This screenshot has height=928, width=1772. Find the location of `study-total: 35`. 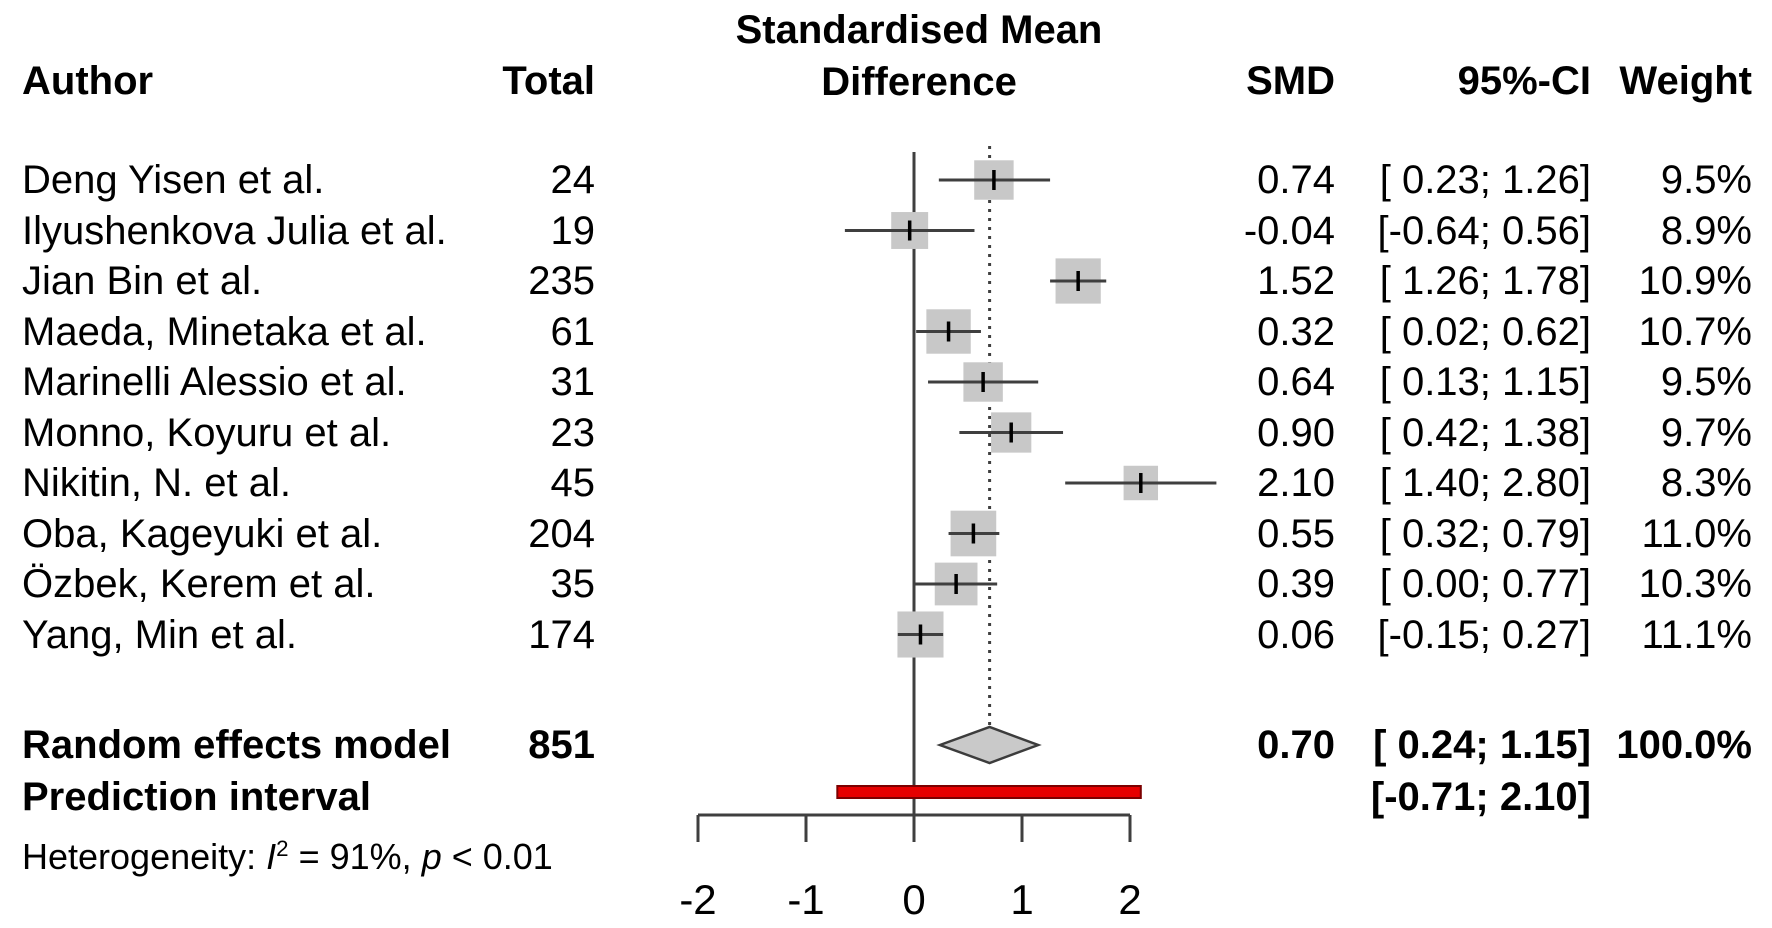

study-total: 35 is located at coordinates (573, 584).